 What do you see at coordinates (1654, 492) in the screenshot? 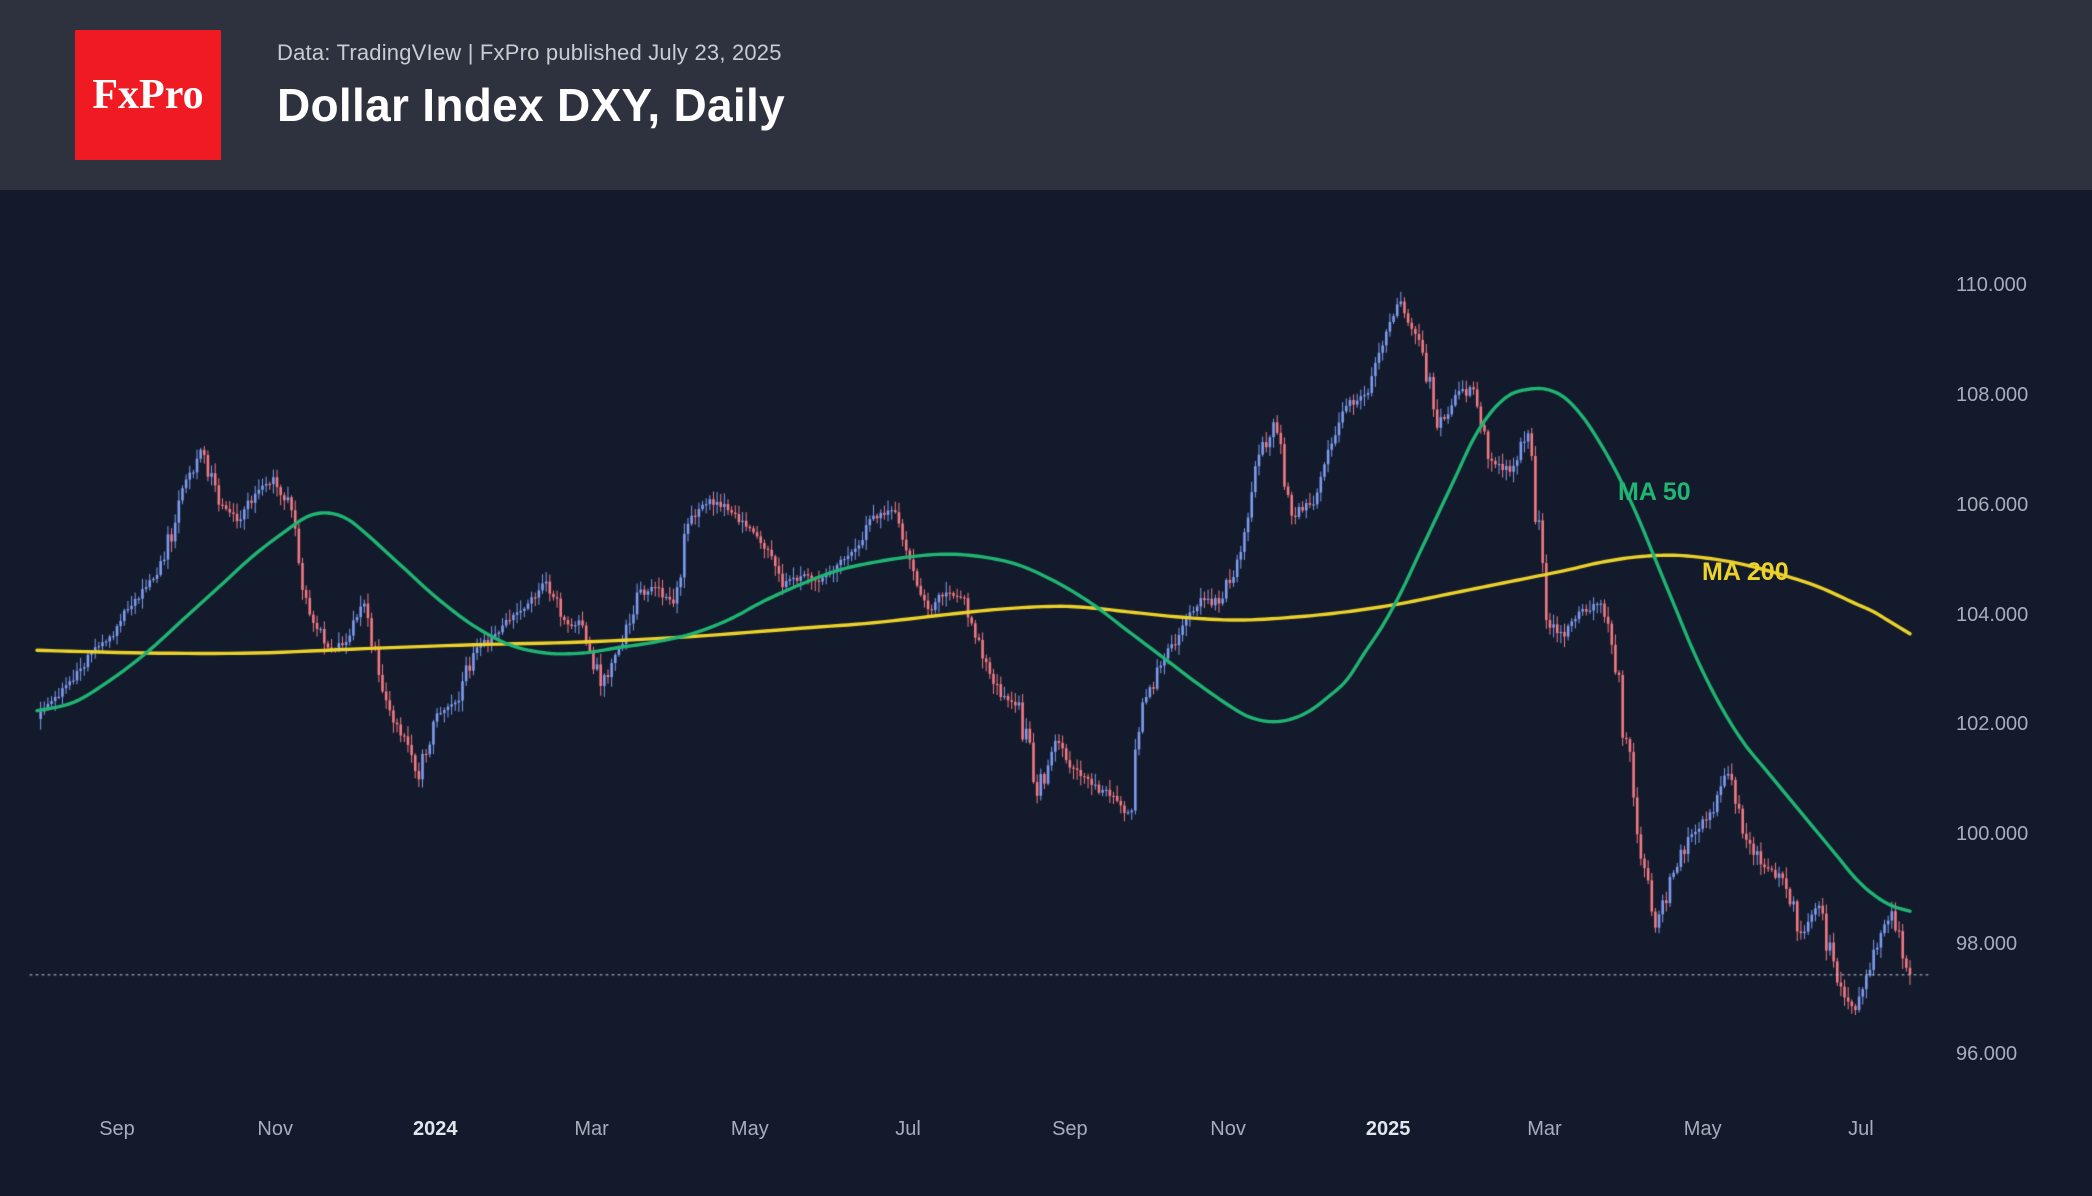
I see `ma50-label: MA 50` at bounding box center [1654, 492].